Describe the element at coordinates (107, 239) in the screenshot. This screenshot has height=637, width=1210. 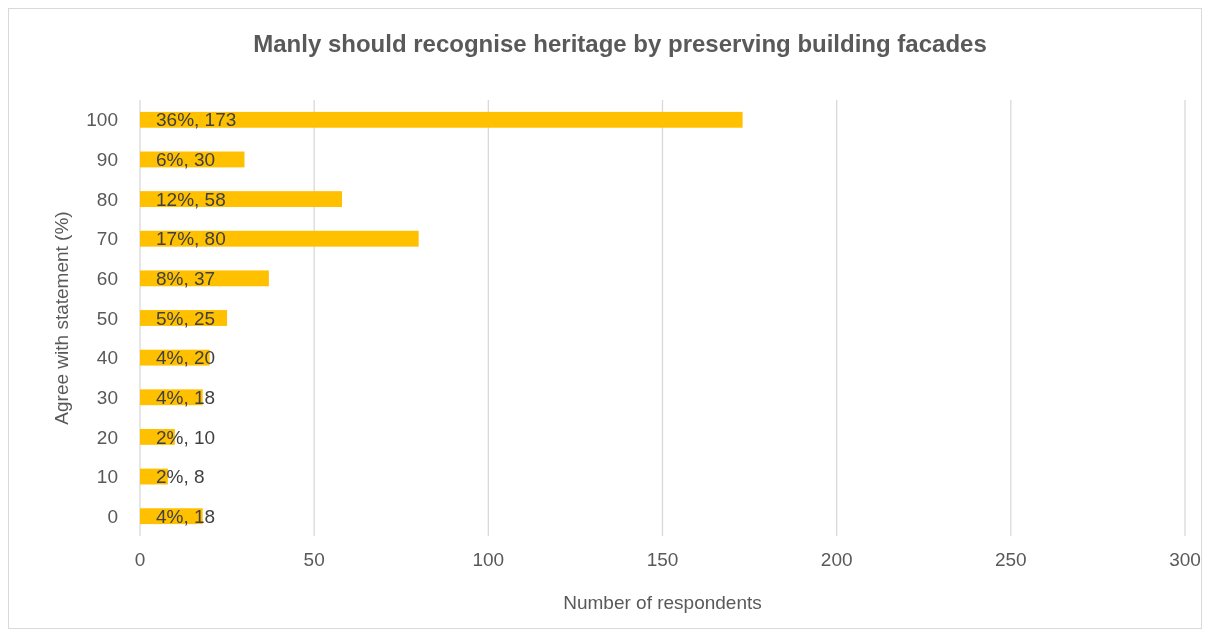
I see `y-tick-label: 70` at that location.